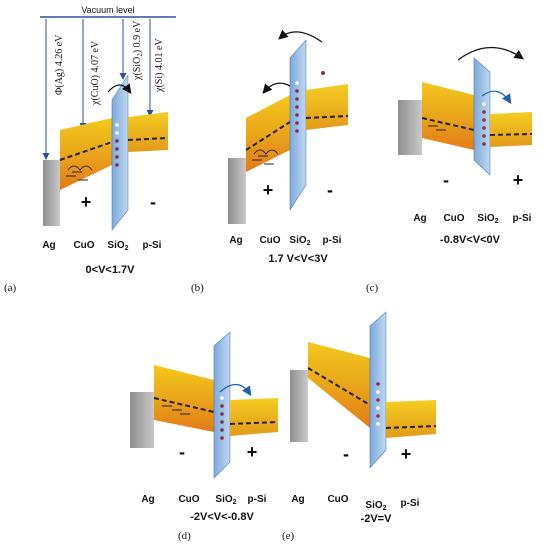  I want to click on panel-letter: (c), so click(372, 288).